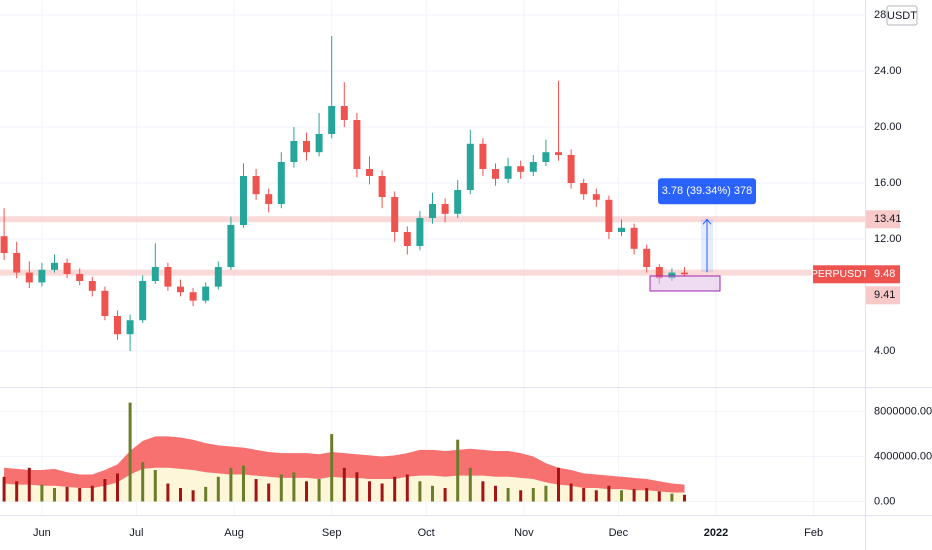 This screenshot has height=550, width=932. What do you see at coordinates (234, 533) in the screenshot?
I see `x-tick-label: Aug` at bounding box center [234, 533].